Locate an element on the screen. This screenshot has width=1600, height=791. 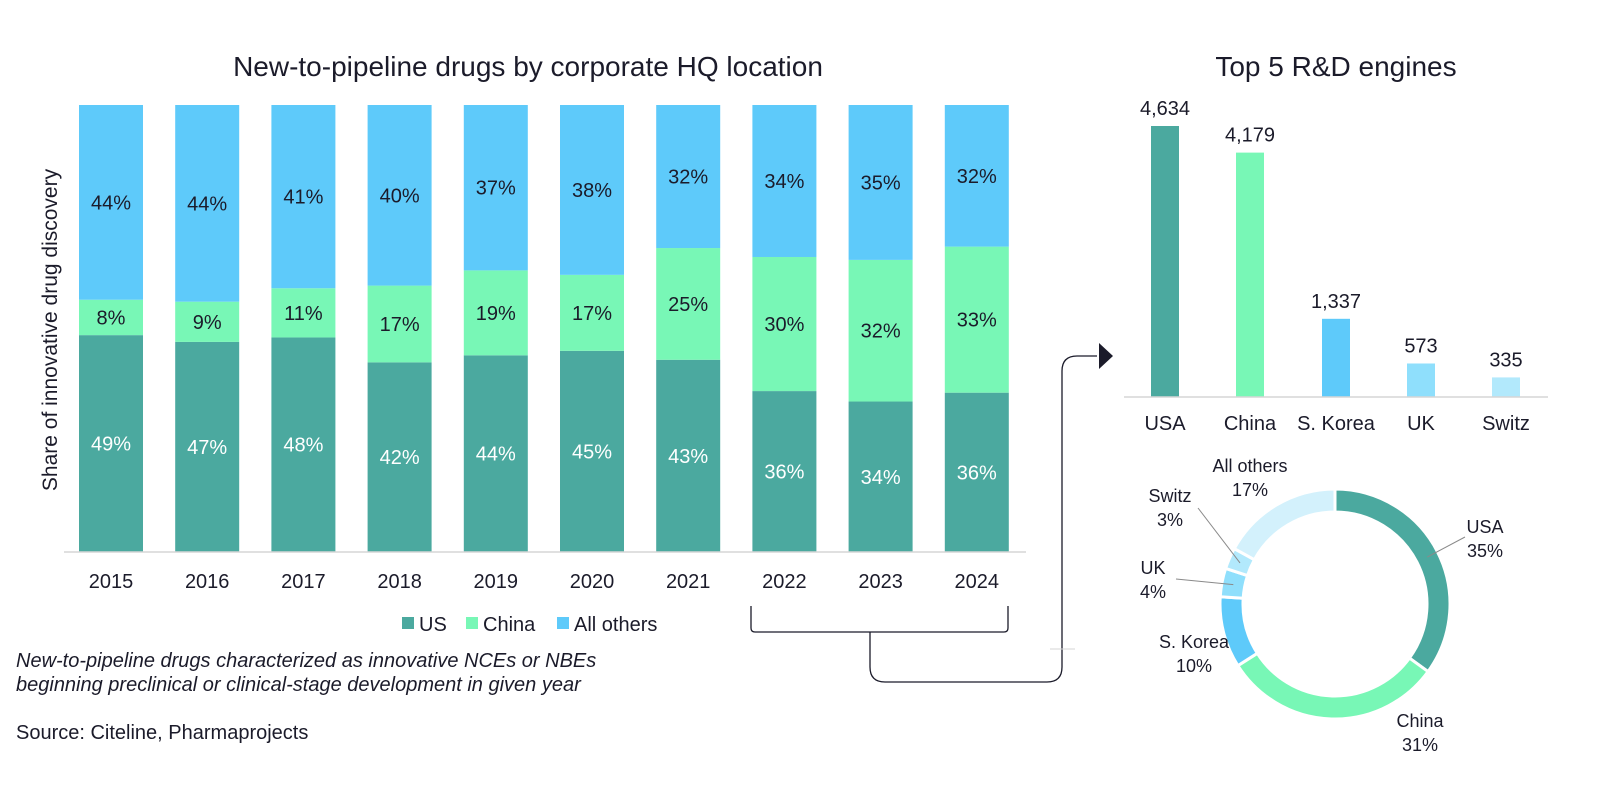
top5-value-label: 335 is located at coordinates (1505, 360).